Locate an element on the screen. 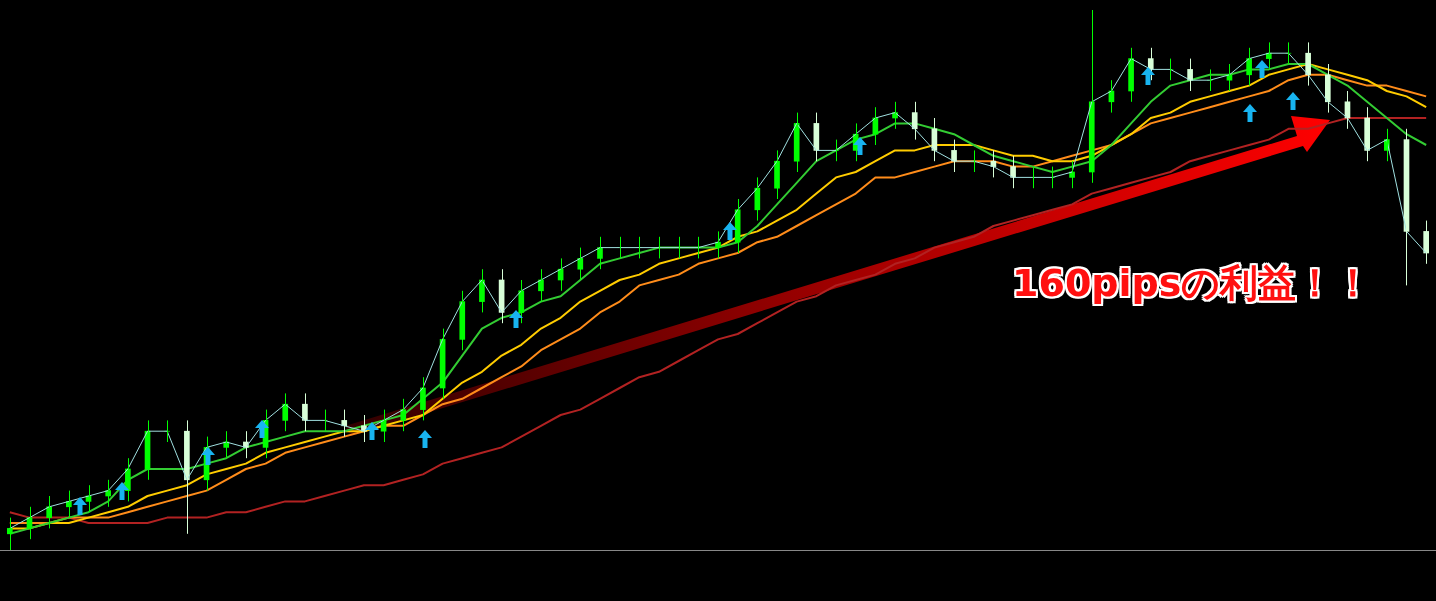  annotation: 160pipsの利益！！ is located at coordinates (1192, 283).